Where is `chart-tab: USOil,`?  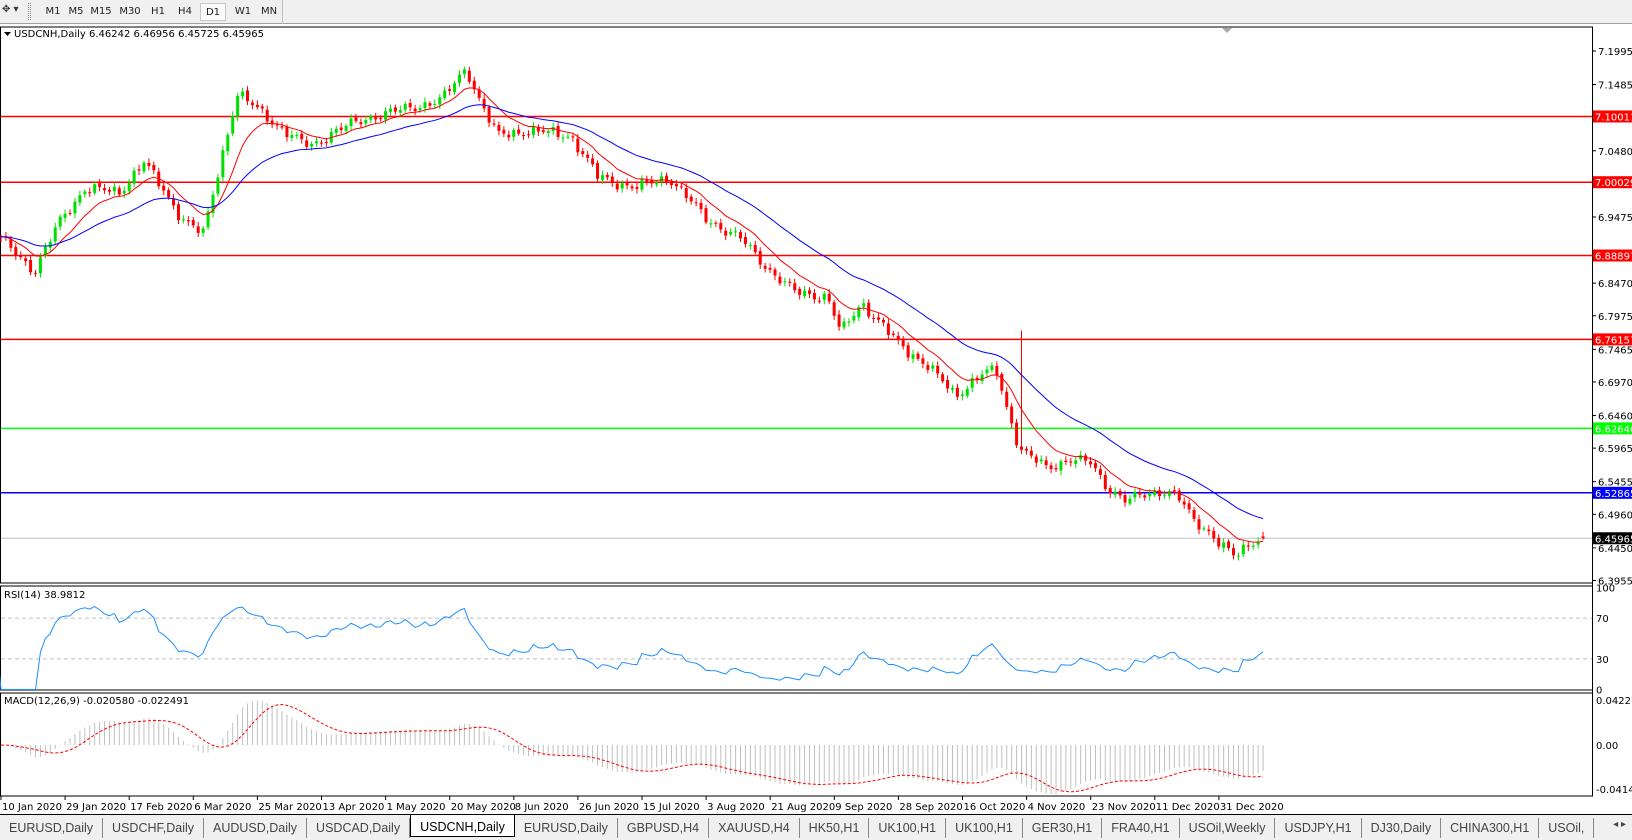
chart-tab: USOil, is located at coordinates (1567, 828).